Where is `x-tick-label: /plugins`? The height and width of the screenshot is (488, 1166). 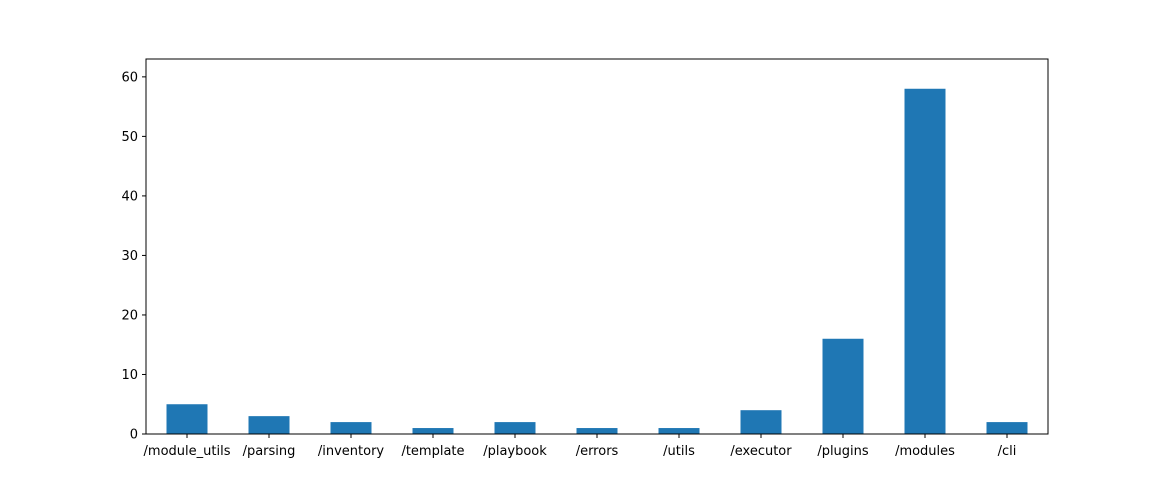
x-tick-label: /plugins is located at coordinates (843, 451).